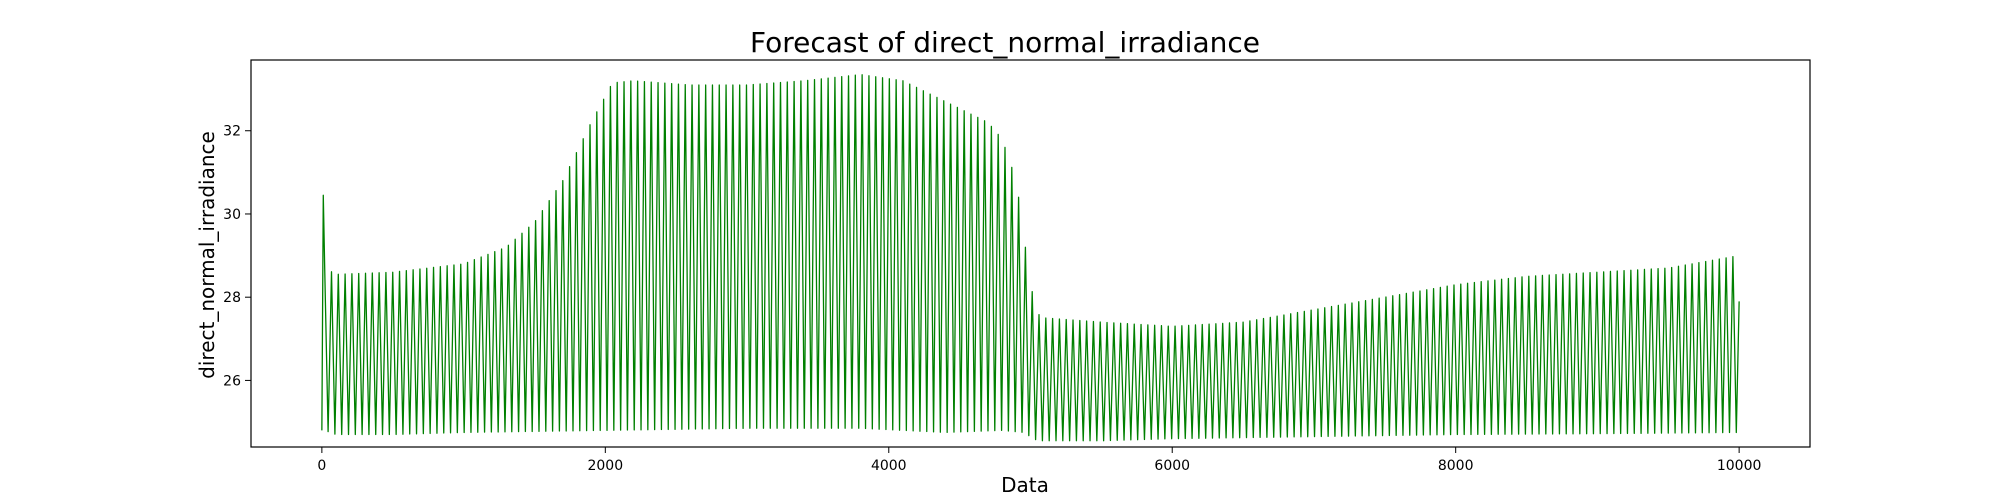  I want to click on x-tick-label: 4000, so click(889, 466).